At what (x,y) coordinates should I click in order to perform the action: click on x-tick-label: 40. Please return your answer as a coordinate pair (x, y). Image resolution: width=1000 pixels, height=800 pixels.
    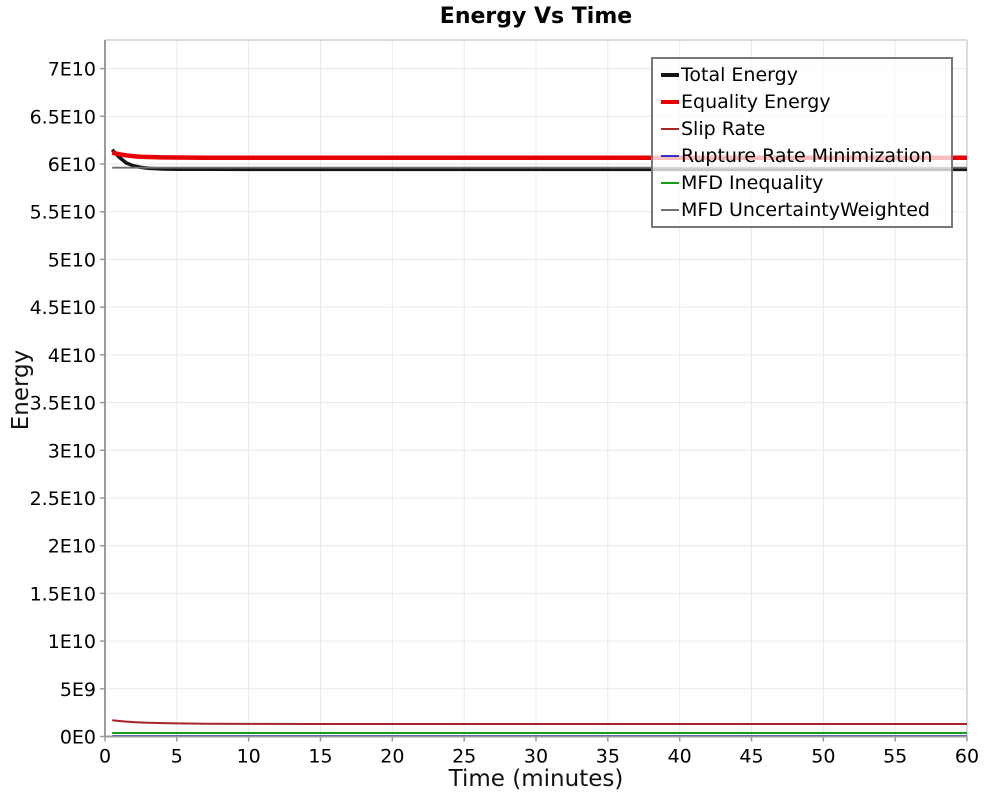
    Looking at the image, I should click on (680, 757).